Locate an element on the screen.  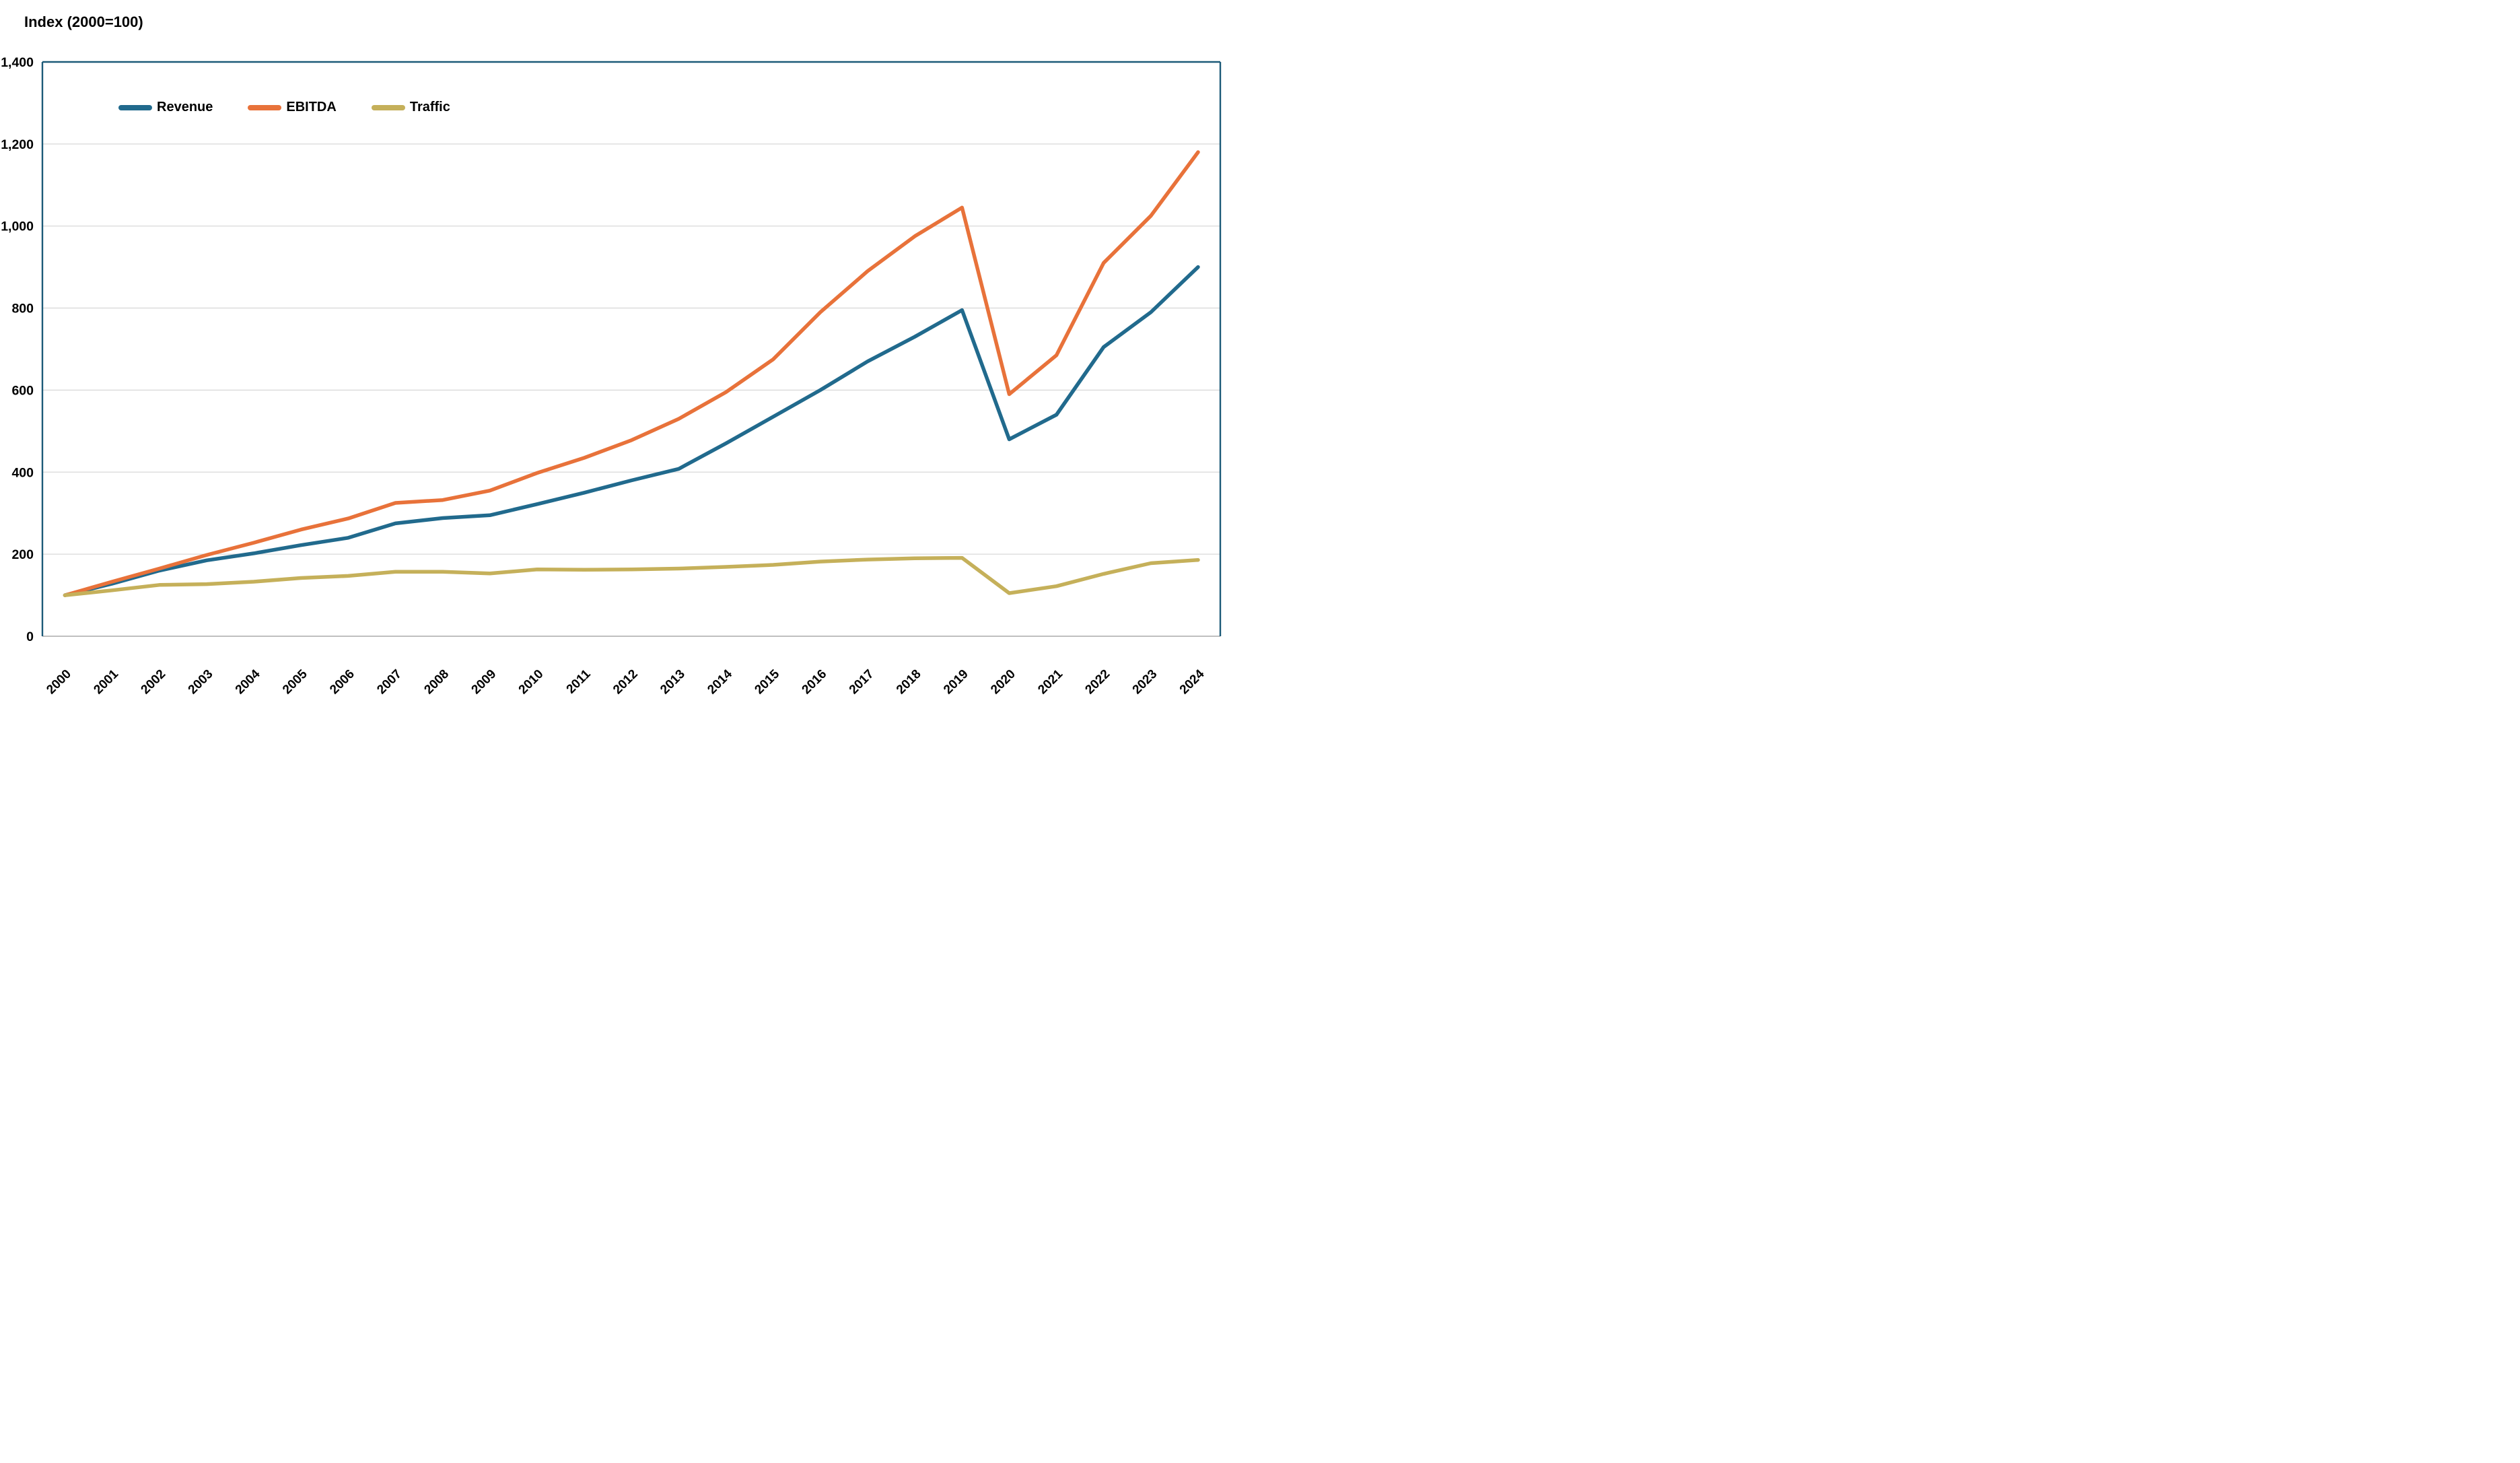
traffic-line is located at coordinates (632, 576).